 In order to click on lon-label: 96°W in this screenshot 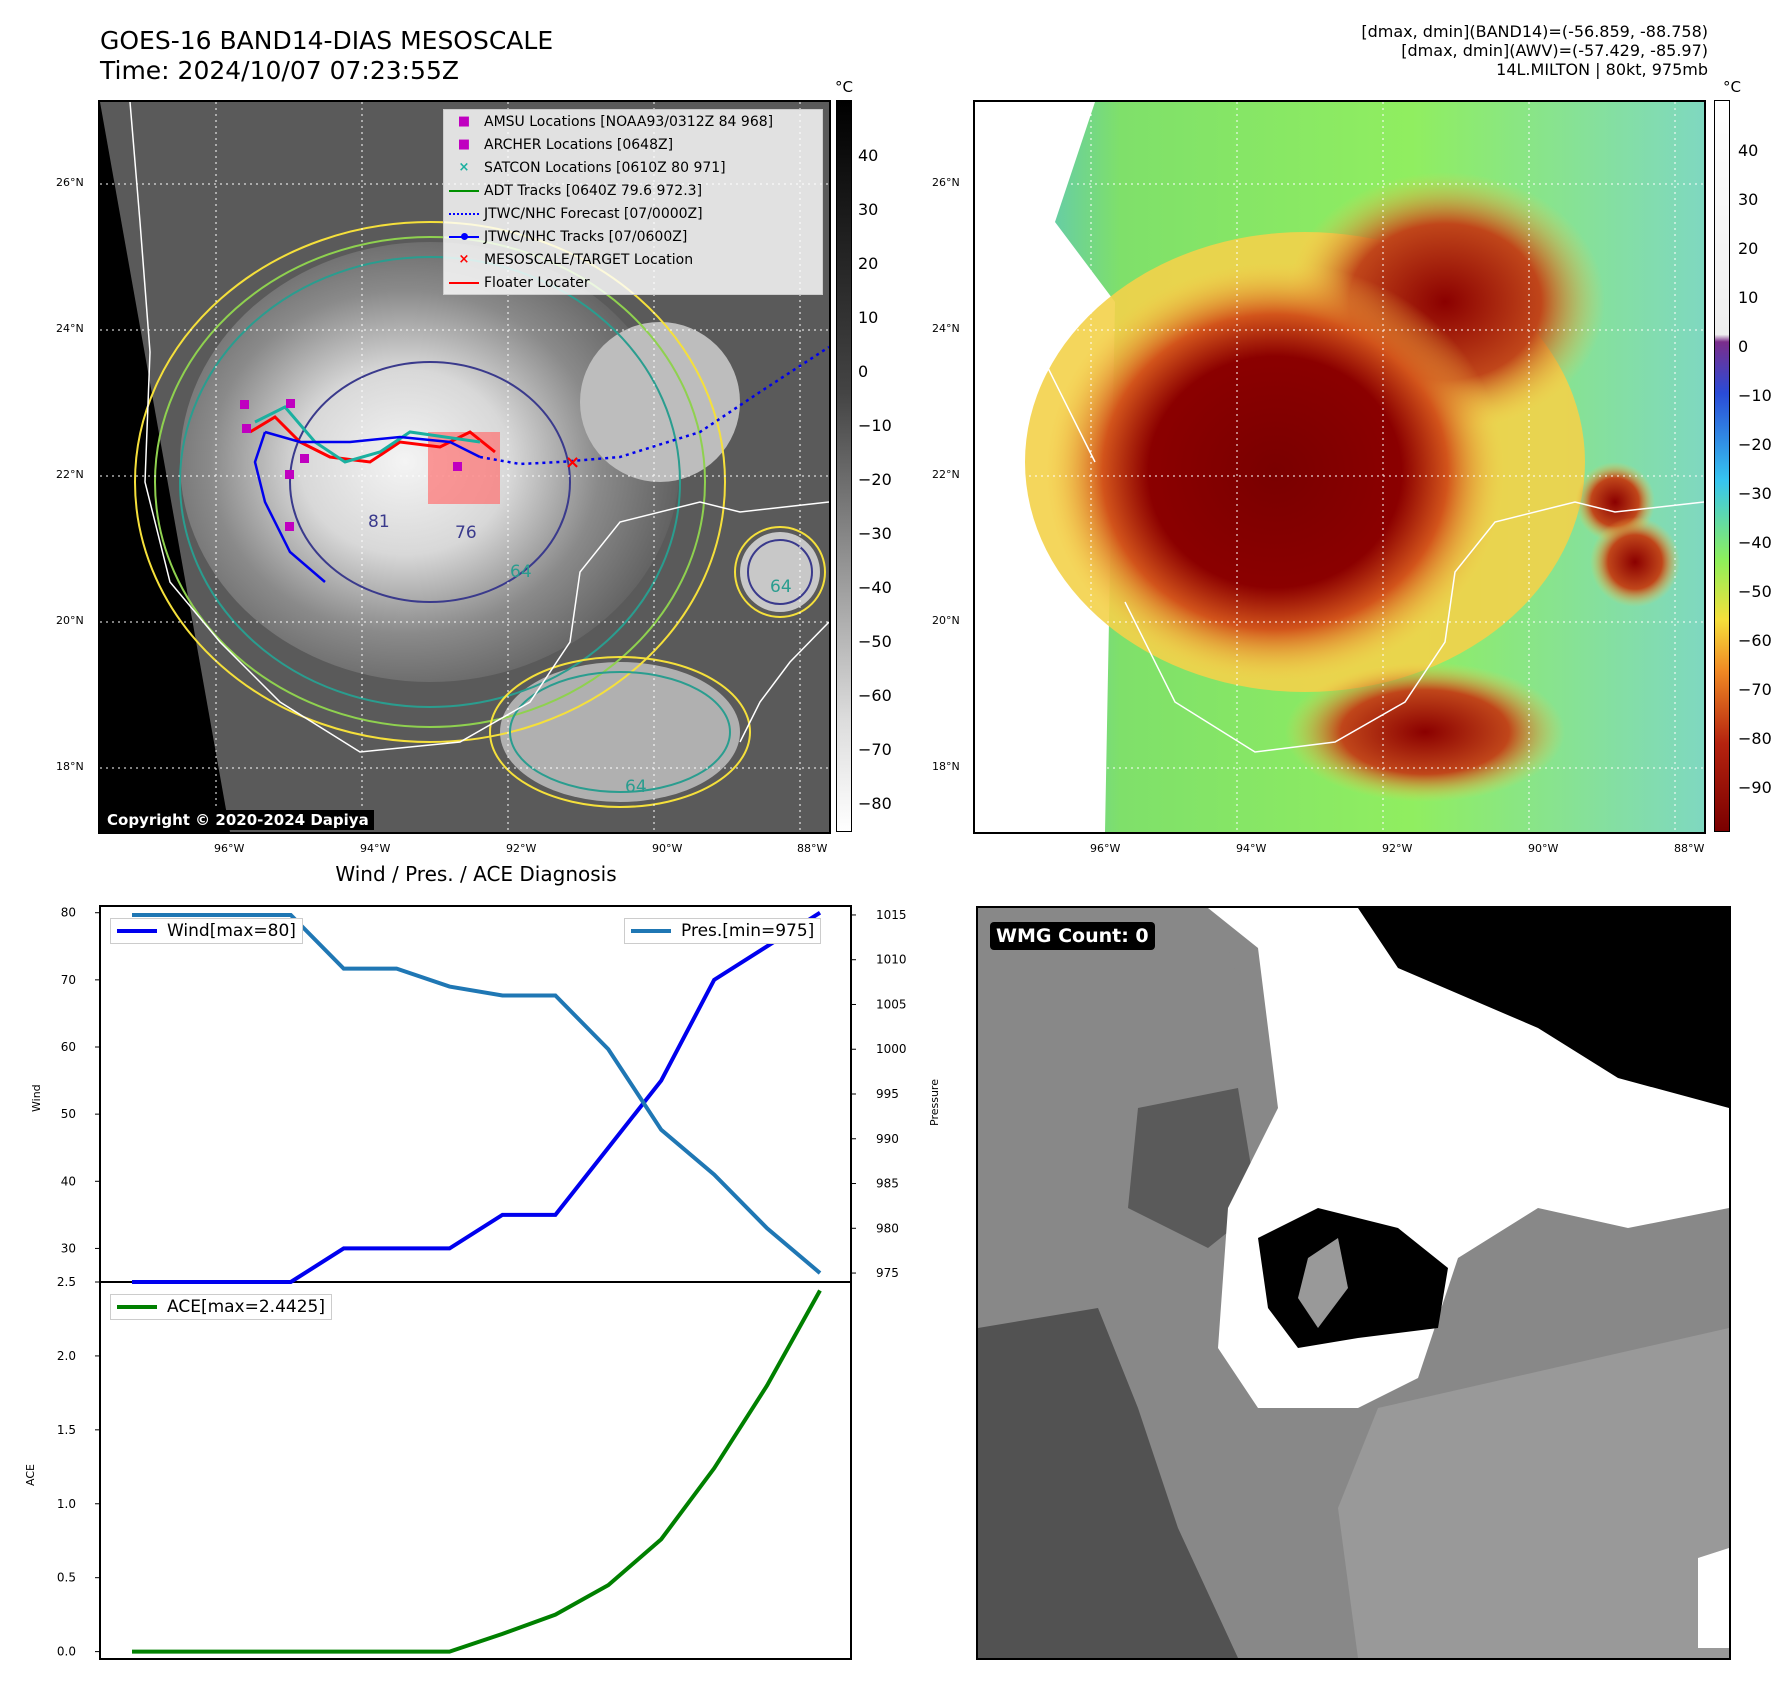, I will do `click(229, 848)`.